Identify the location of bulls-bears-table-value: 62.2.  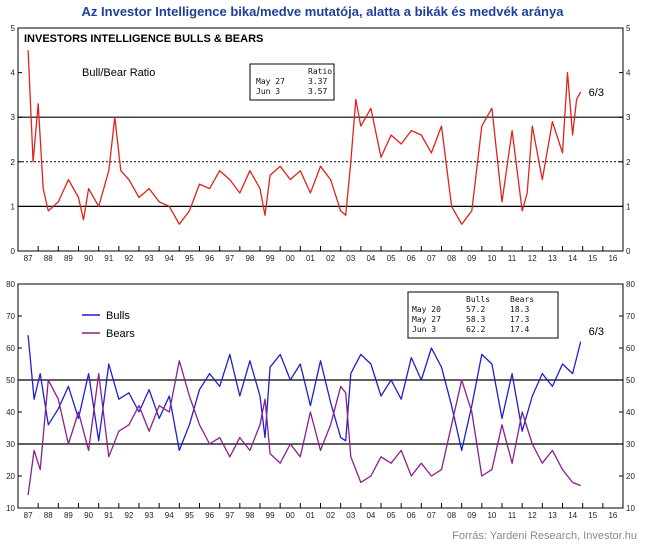
(475, 329).